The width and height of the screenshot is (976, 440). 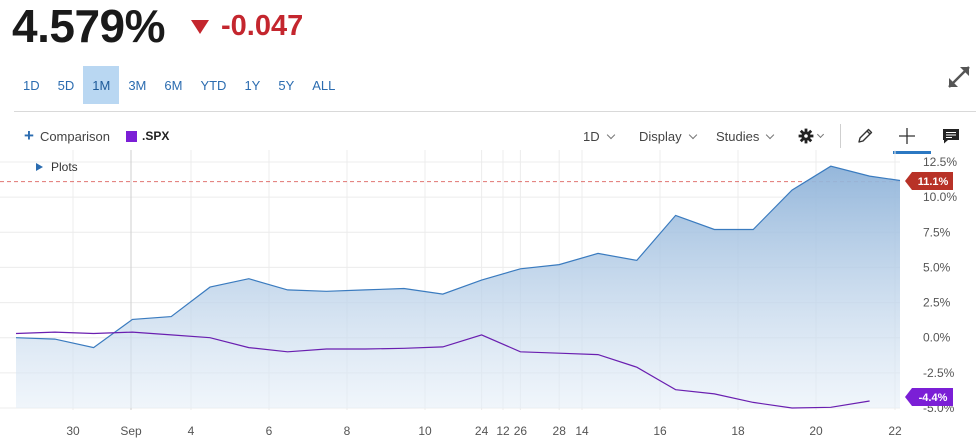 I want to click on interval-label: 1D, so click(x=591, y=136).